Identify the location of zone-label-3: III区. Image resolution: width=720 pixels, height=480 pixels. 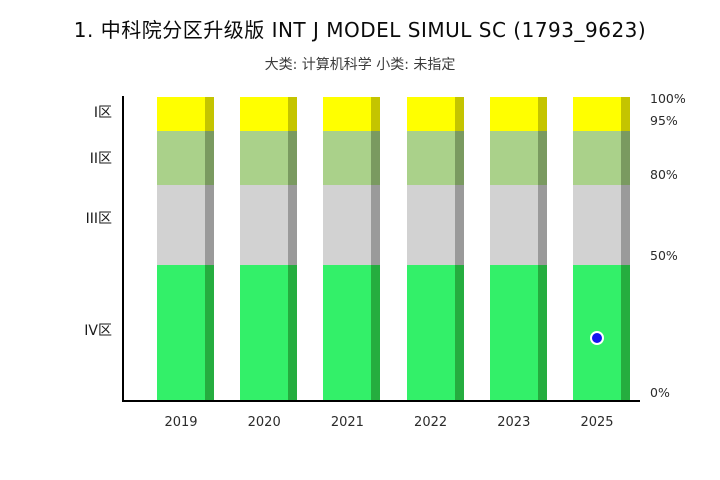
(98, 219).